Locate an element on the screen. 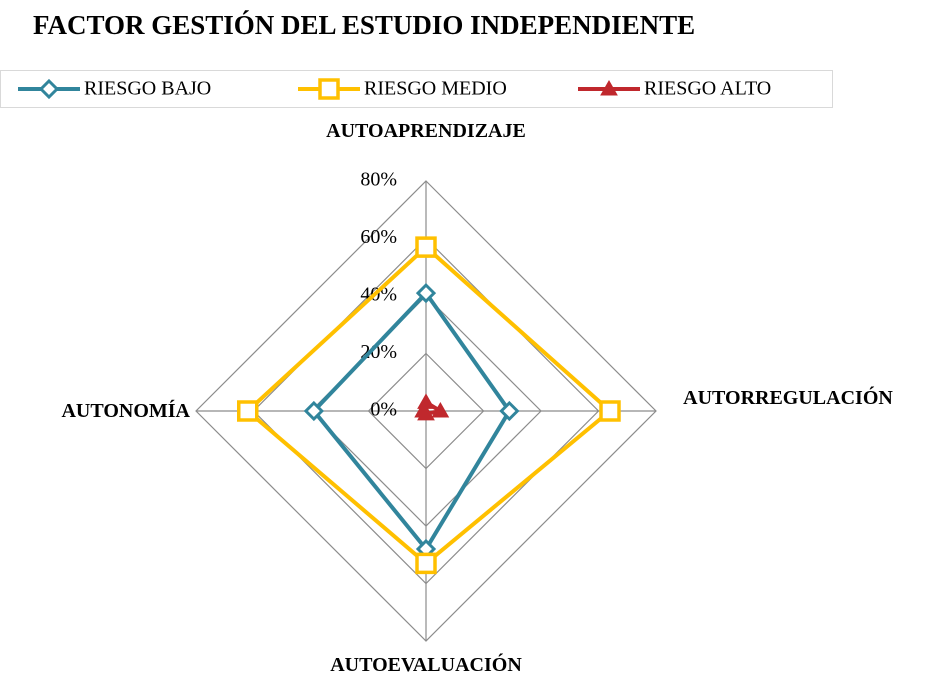 Image resolution: width=928 pixels, height=679 pixels. series-line is located at coordinates (411, 421).